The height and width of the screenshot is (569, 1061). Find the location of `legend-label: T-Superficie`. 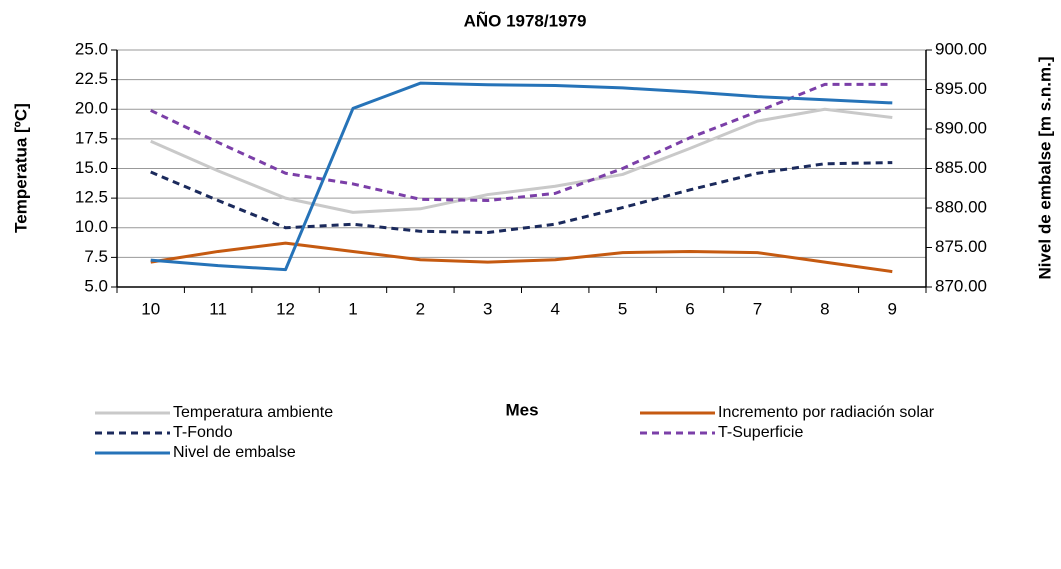

legend-label: T-Superficie is located at coordinates (760, 432).